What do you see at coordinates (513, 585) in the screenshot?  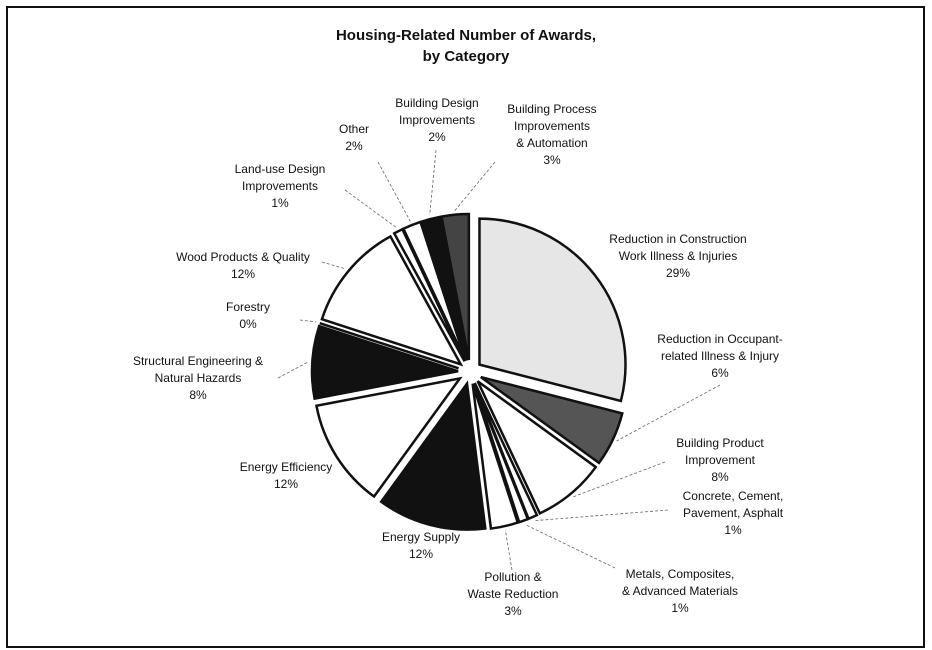 I see `slice-label: Pollution & Waste Reduction` at bounding box center [513, 585].